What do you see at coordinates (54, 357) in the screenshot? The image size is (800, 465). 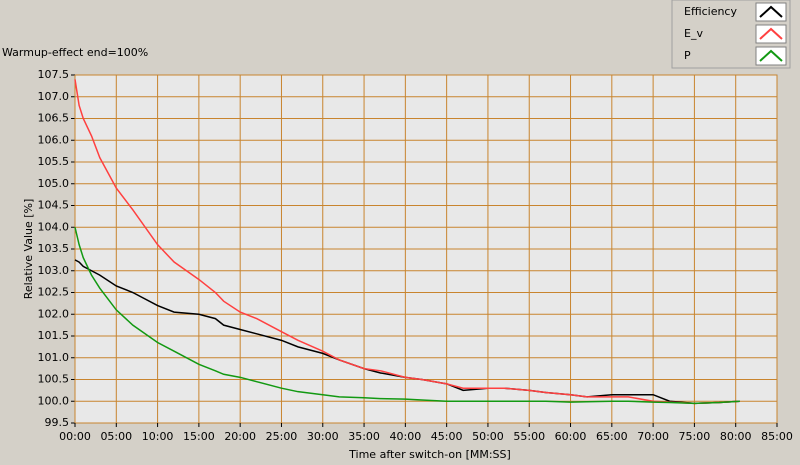 I see `y-tick-label: 101.0` at bounding box center [54, 357].